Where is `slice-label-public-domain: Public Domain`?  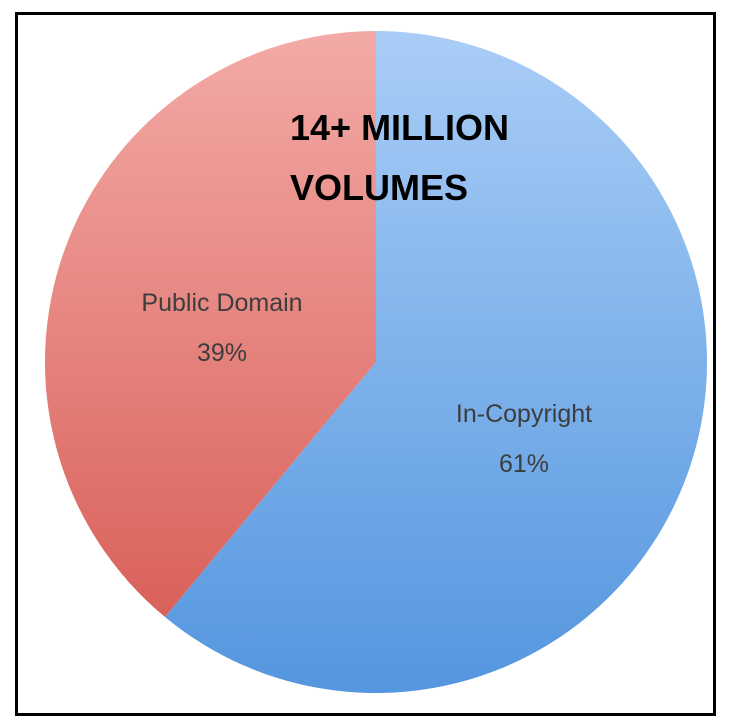 slice-label-public-domain: Public Domain is located at coordinates (221, 303).